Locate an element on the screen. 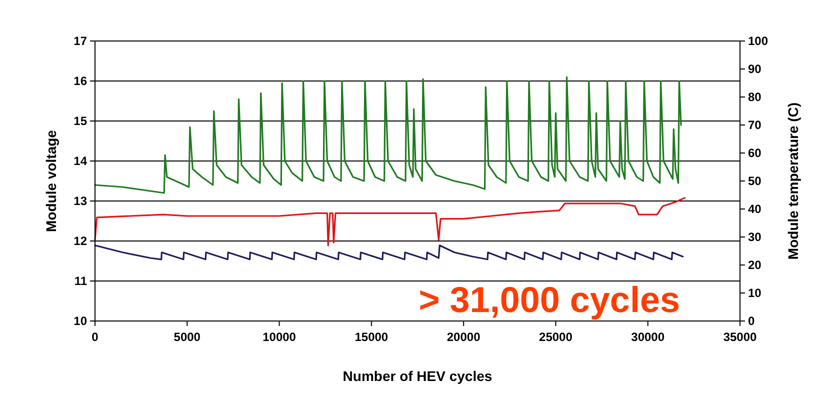 The image size is (813, 410). y-tick-label: 11 is located at coordinates (81, 281).